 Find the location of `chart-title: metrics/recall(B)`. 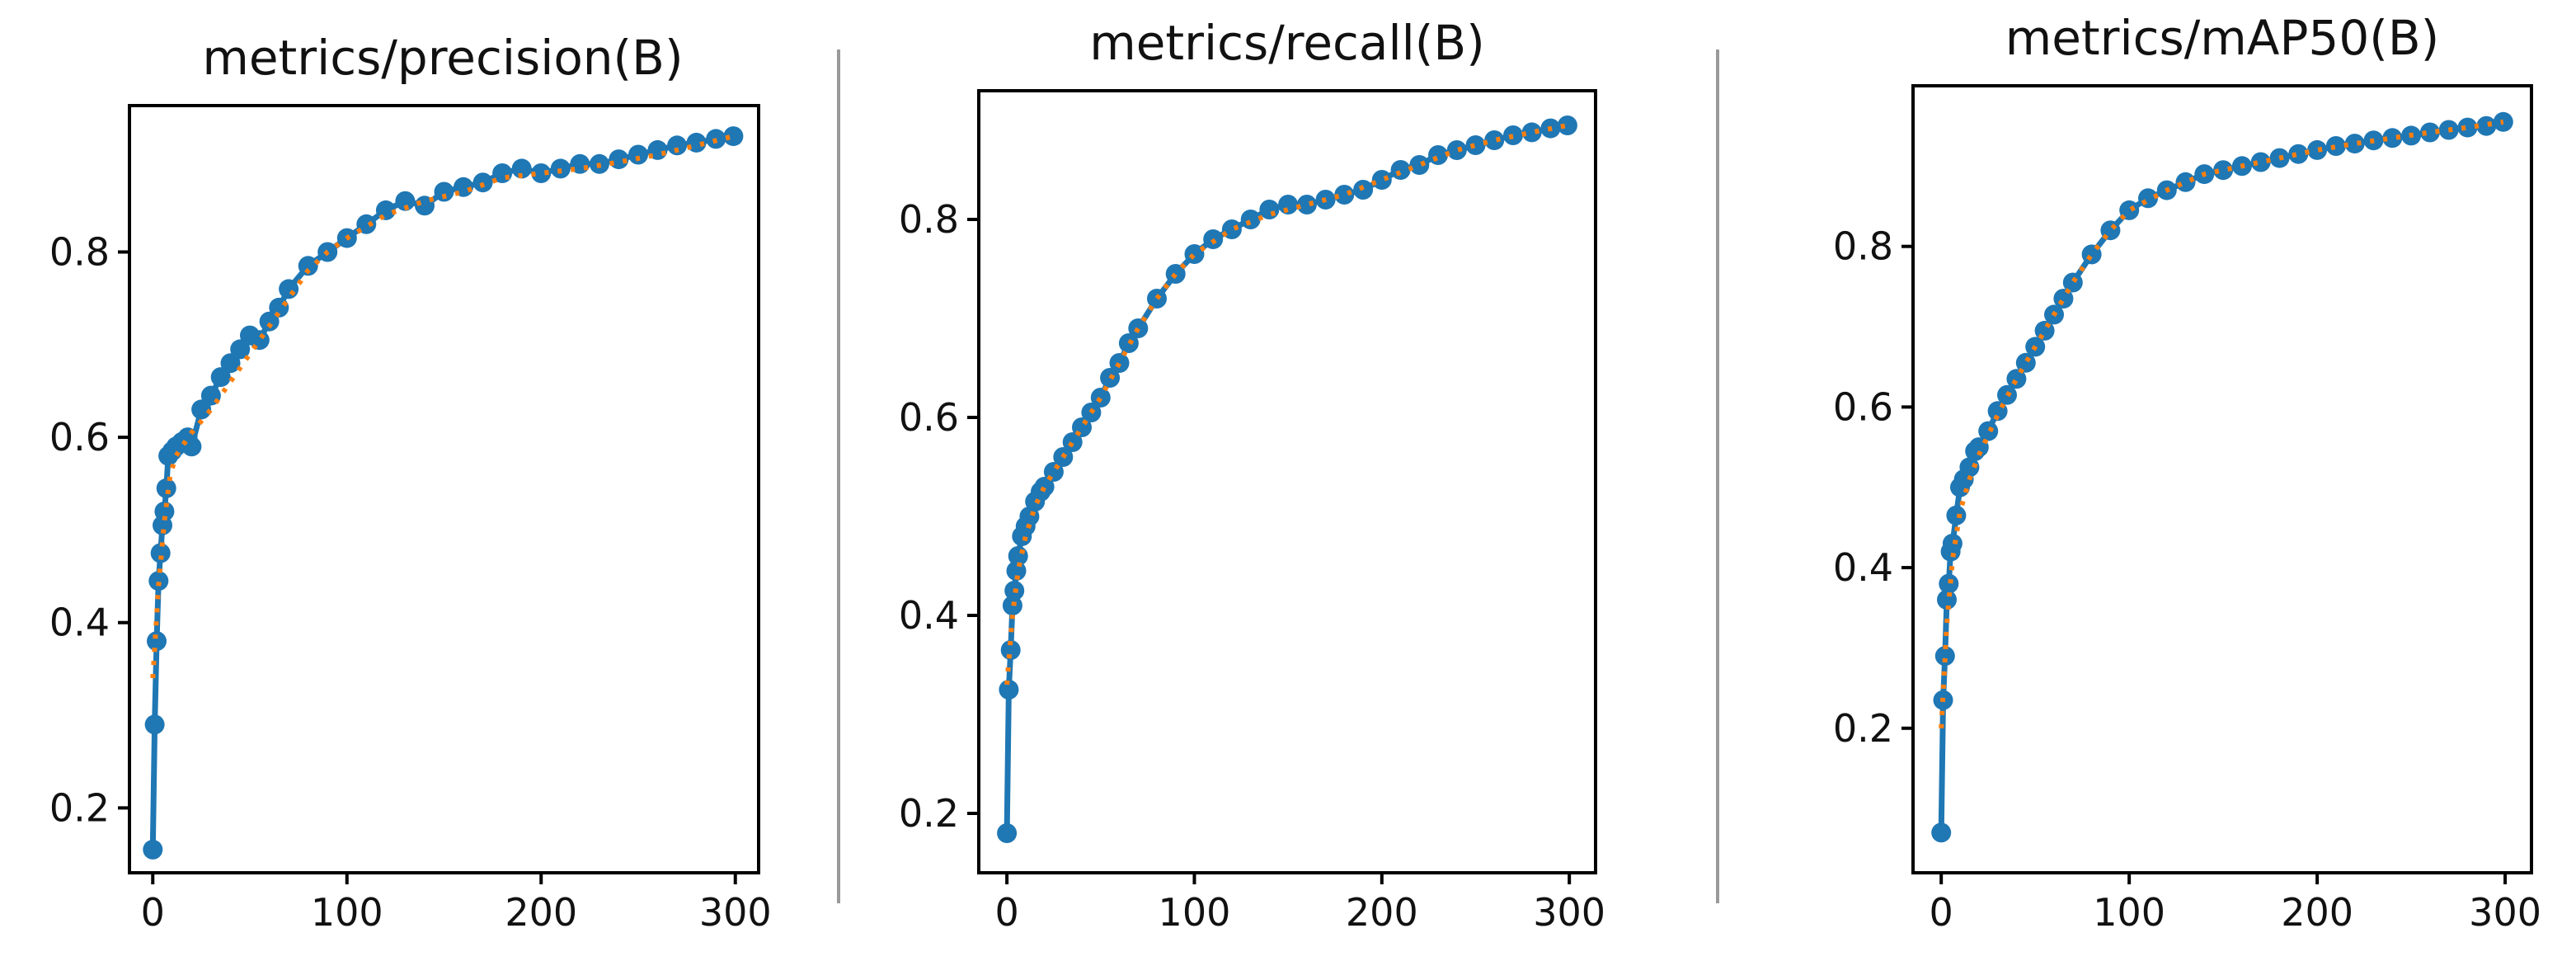

chart-title: metrics/recall(B) is located at coordinates (1287, 43).